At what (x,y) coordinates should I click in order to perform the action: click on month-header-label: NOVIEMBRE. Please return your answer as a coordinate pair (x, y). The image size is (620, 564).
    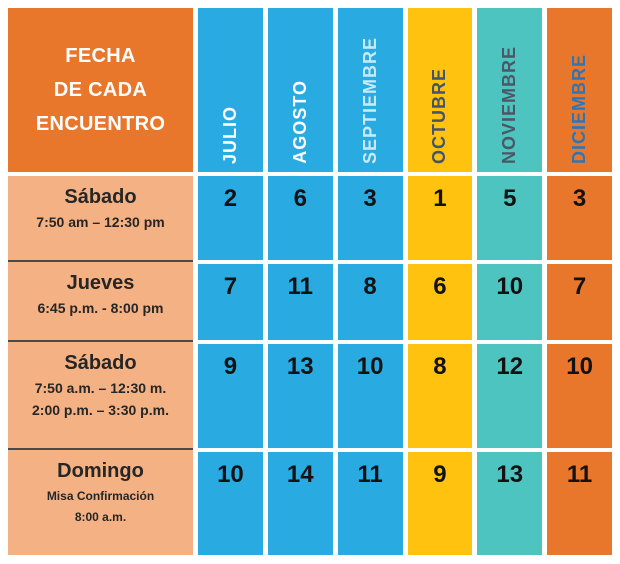
    Looking at the image, I should click on (509, 104).